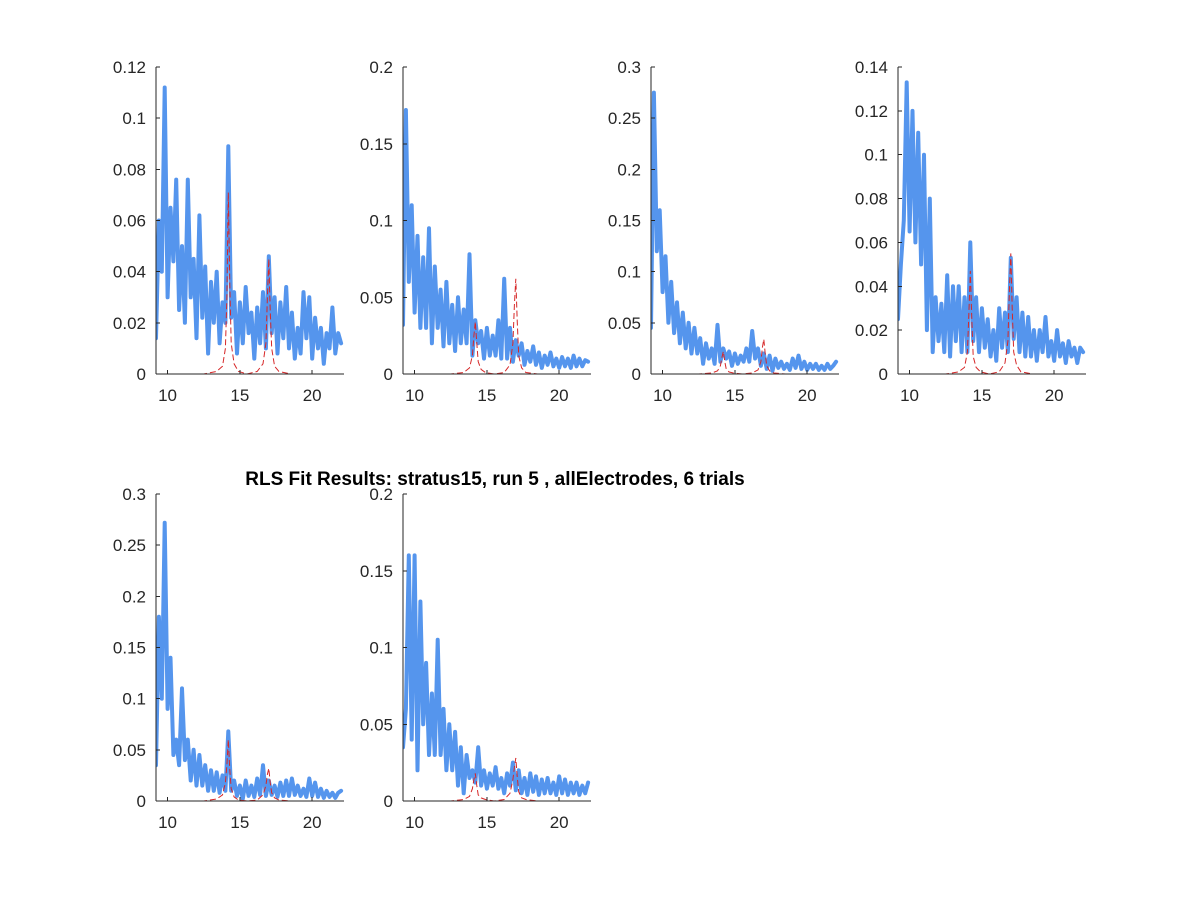  What do you see at coordinates (871, 67) in the screenshot?
I see `y-tick-label: 0.14` at bounding box center [871, 67].